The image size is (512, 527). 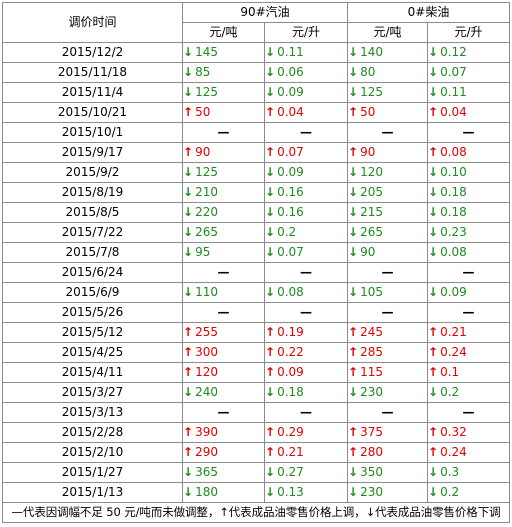 I want to click on diesel-liter-value: ↑ 0.21, so click(x=469, y=332).